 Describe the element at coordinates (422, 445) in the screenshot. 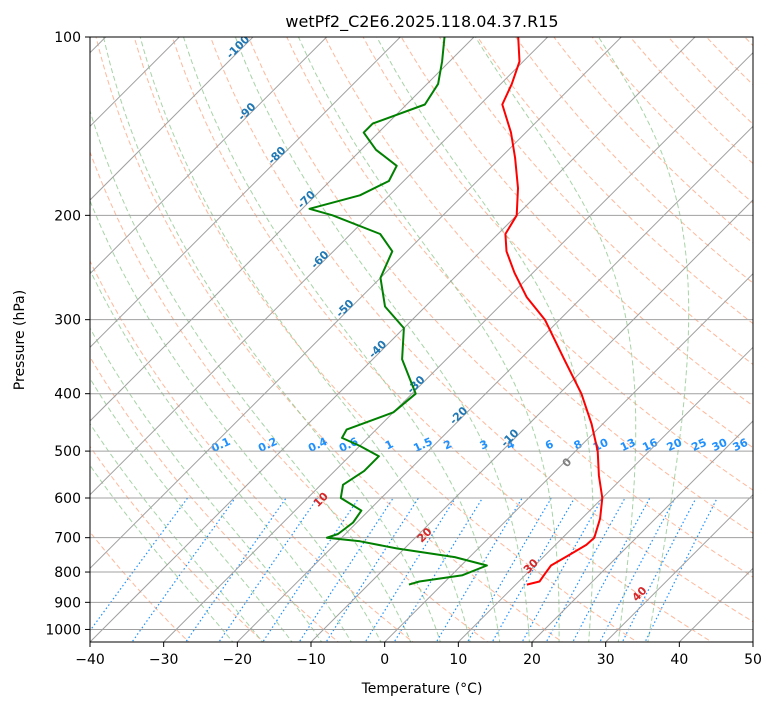

I see `mixing-ratio-label: 1.5` at that location.